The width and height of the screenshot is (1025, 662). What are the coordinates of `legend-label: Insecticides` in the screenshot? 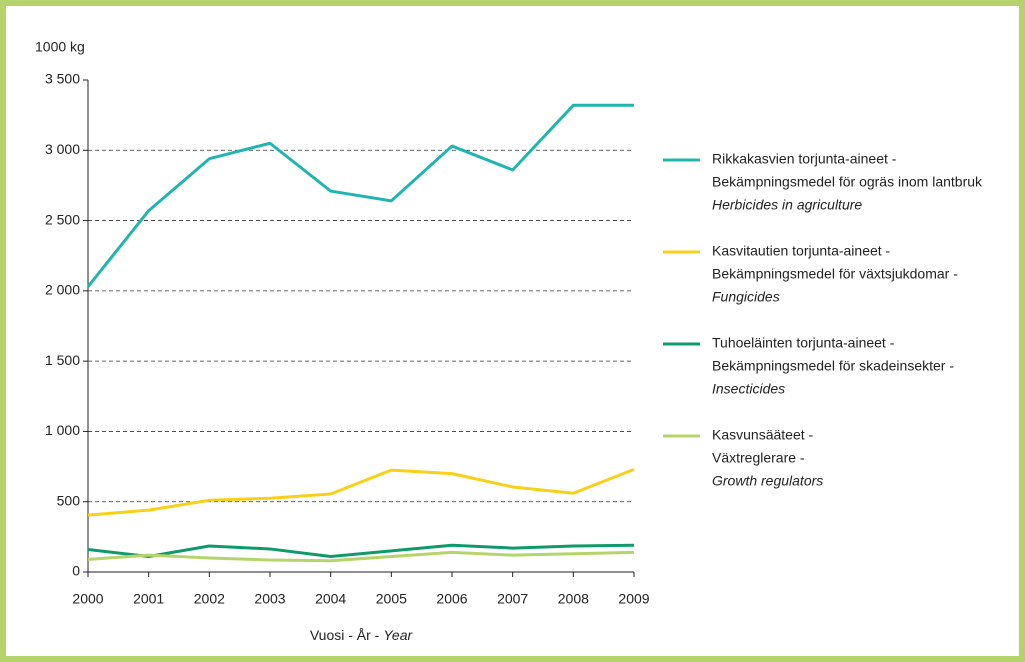 It's located at (748, 389).